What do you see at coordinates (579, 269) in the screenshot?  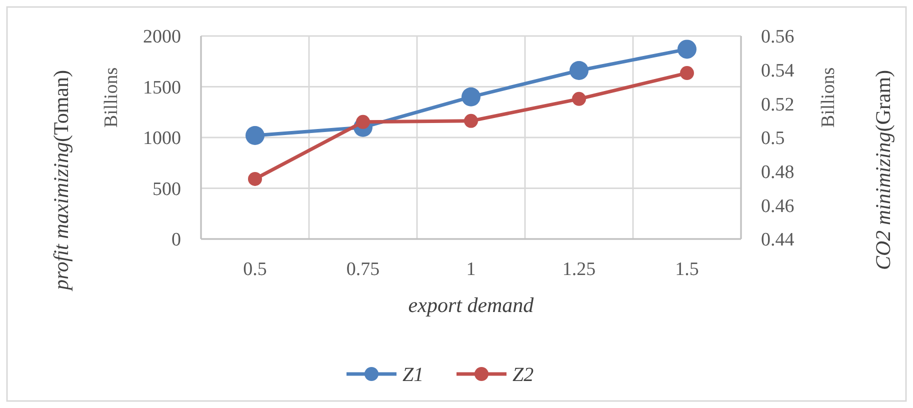 I see `x-tick-label: 1.25` at bounding box center [579, 269].